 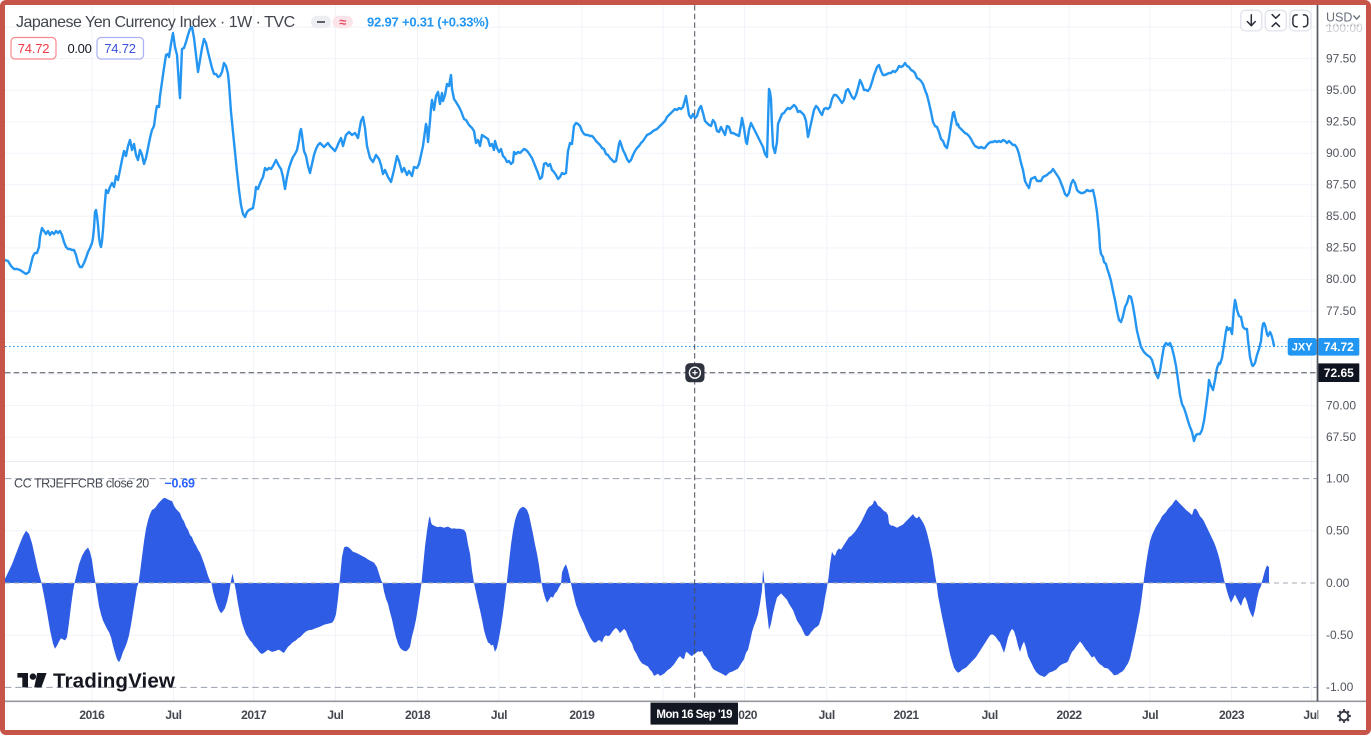 What do you see at coordinates (694, 715) in the screenshot?
I see `svg-text: Mon 16 Sep '19` at bounding box center [694, 715].